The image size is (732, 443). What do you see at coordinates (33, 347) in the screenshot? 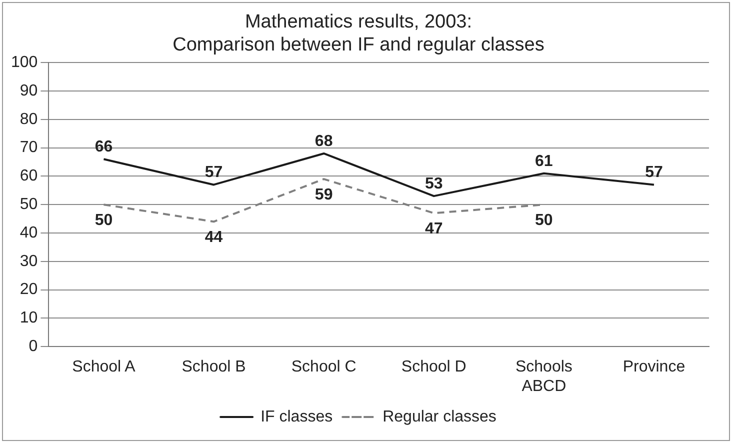
I see `y-tick-label: 0` at bounding box center [33, 347].